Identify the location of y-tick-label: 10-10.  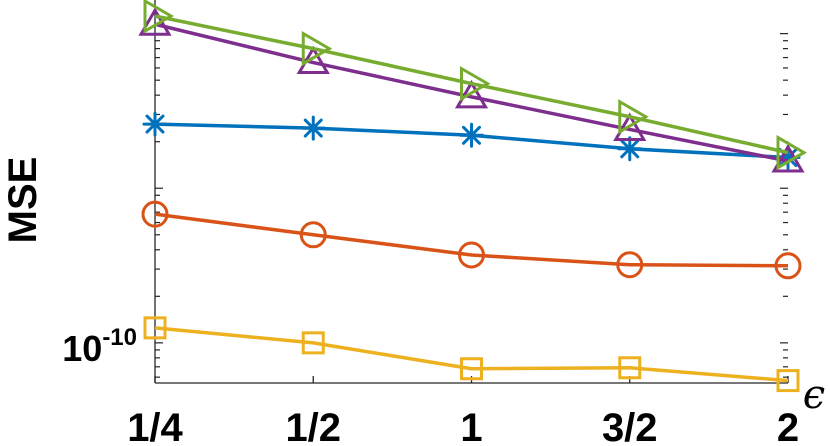
(99, 346).